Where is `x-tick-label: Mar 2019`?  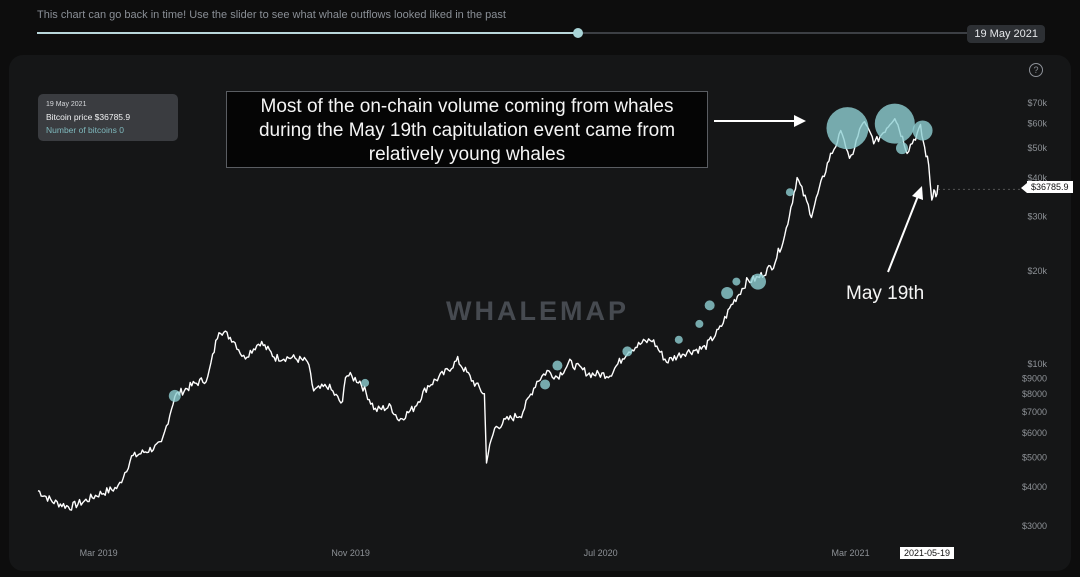 x-tick-label: Mar 2019 is located at coordinates (99, 553).